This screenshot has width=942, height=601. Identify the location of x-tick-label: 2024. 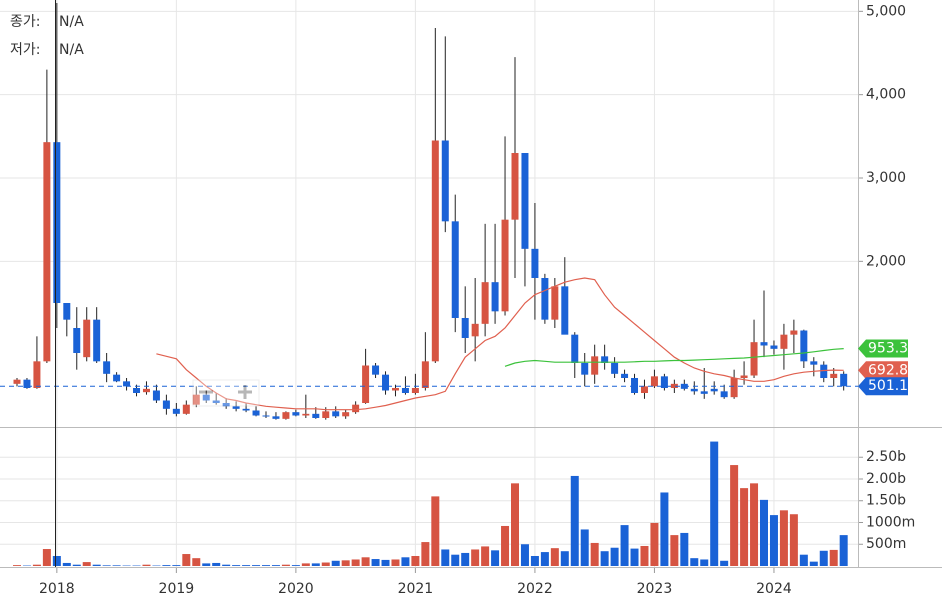
(774, 589).